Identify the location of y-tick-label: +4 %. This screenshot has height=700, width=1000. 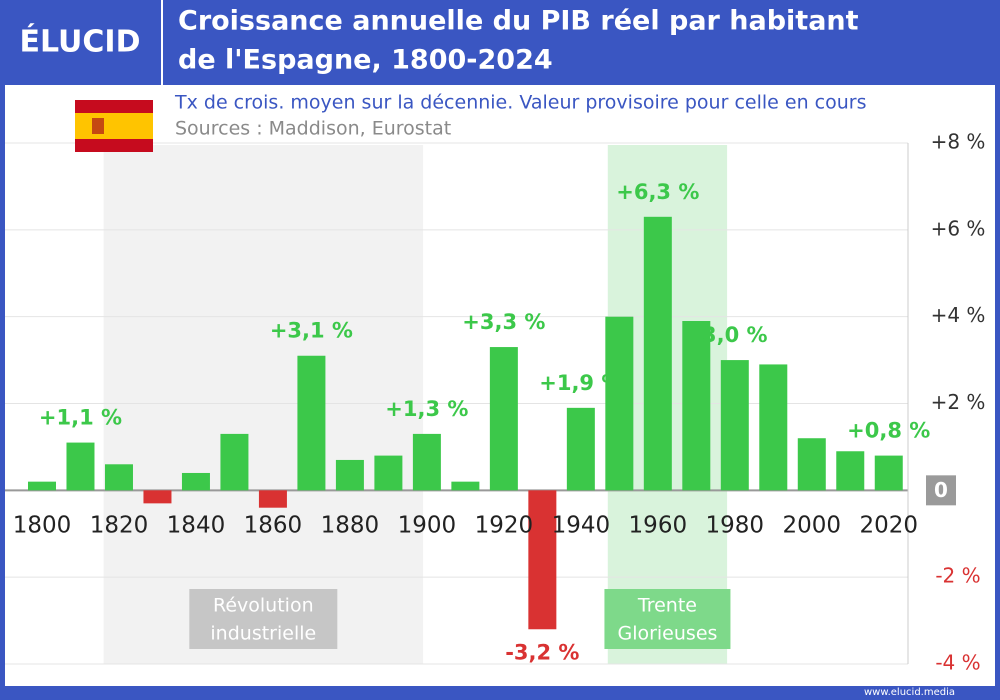
(958, 315).